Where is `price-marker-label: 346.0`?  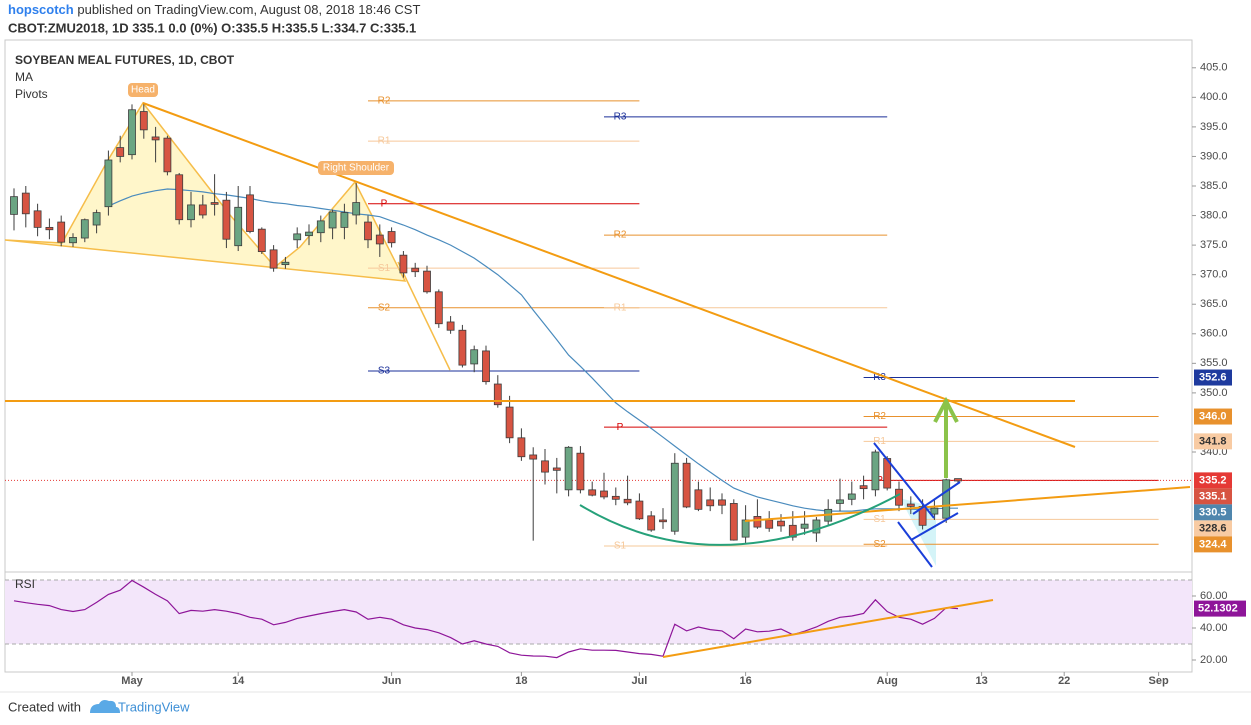 price-marker-label: 346.0 is located at coordinates (1213, 416).